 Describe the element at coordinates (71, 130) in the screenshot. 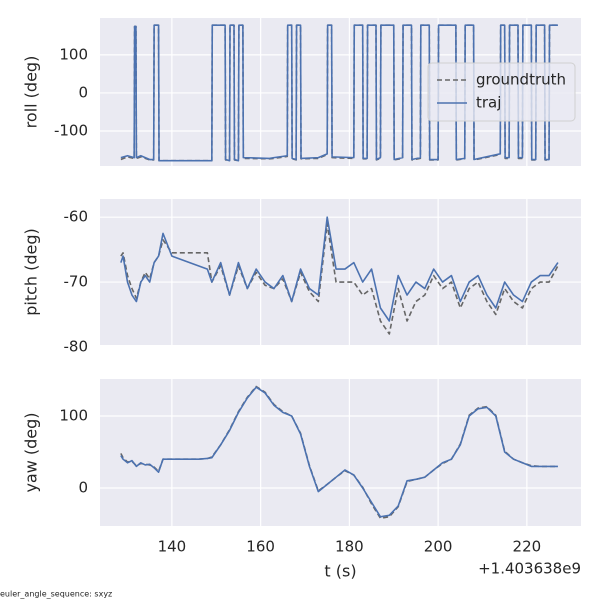

I see `y-tick-label: -100` at that location.